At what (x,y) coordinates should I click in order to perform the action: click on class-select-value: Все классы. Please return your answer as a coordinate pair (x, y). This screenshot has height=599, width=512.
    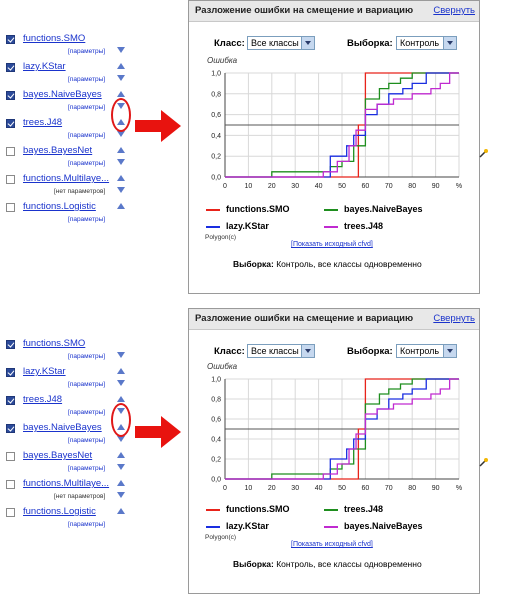
    Looking at the image, I should click on (275, 43).